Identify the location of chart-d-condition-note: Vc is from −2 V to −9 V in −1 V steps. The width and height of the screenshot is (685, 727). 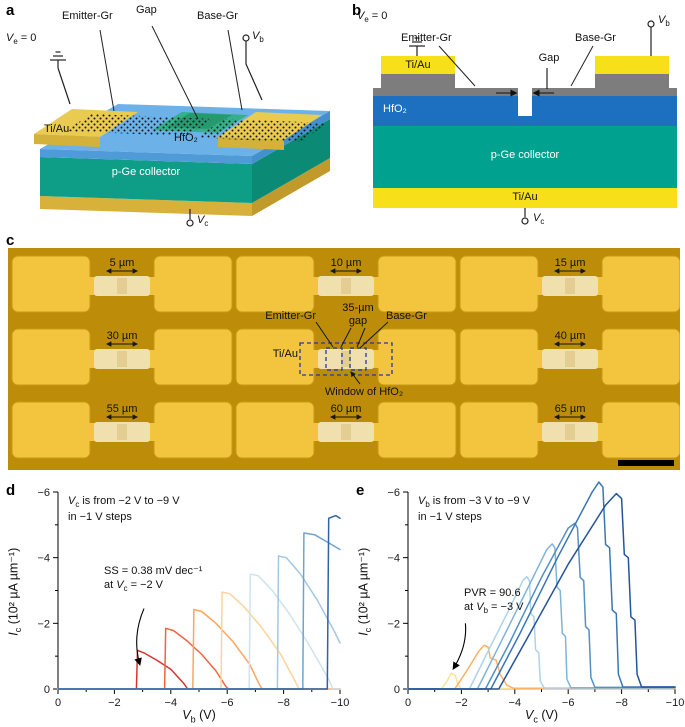
(124, 509).